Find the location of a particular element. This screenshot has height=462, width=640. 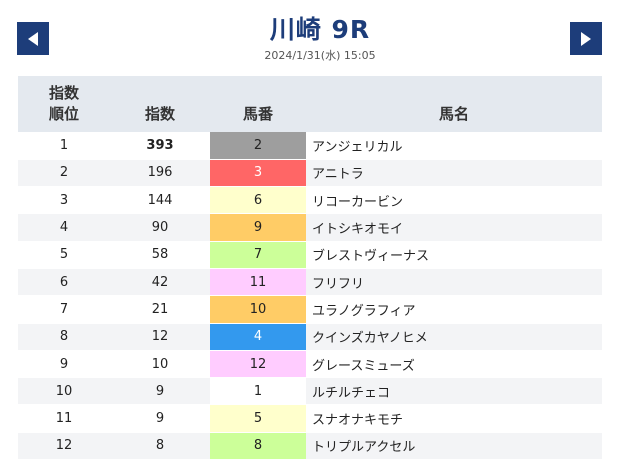

header-rank: 指数 順位 is located at coordinates (64, 104).